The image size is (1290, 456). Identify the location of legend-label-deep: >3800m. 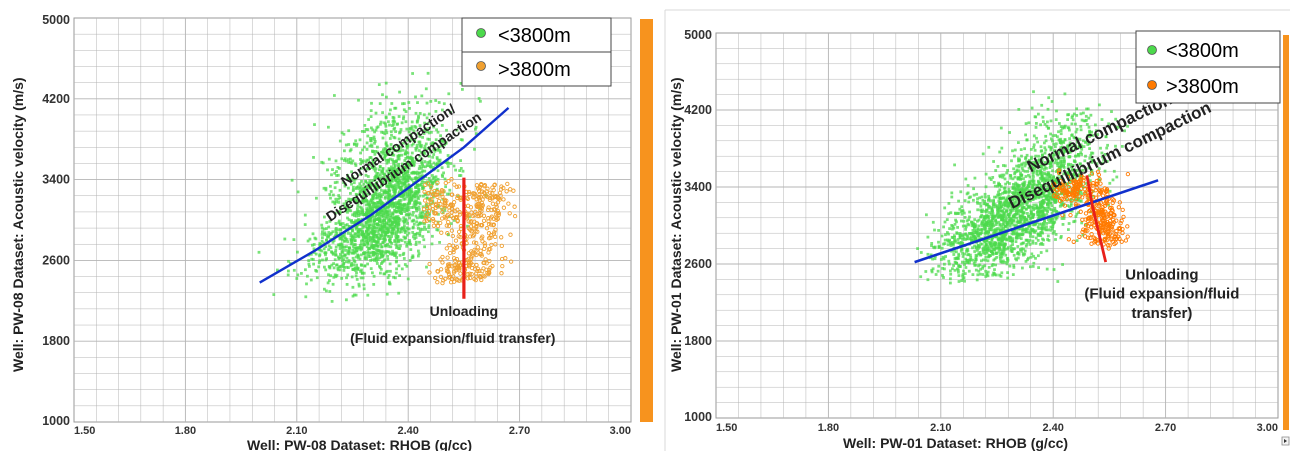
(534, 70).